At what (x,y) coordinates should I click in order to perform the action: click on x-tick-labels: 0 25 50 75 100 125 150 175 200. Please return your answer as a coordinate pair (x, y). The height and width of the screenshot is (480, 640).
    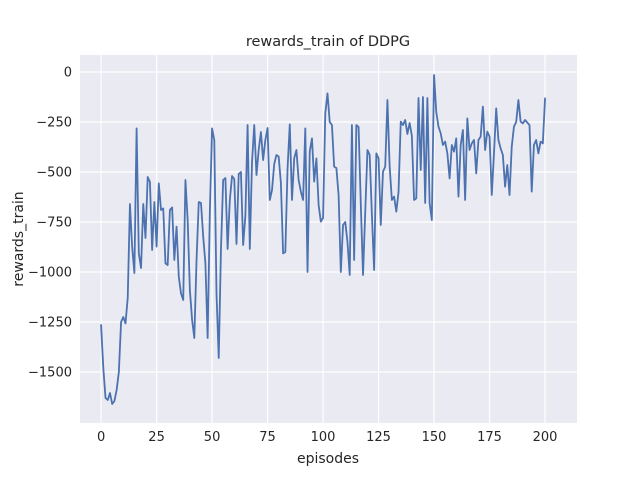
    Looking at the image, I should click on (327, 437).